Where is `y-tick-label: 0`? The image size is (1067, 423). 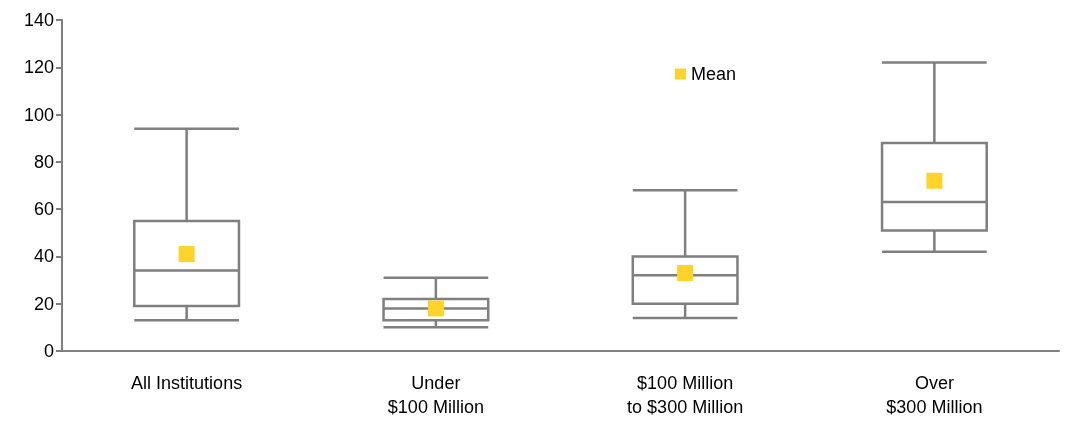
y-tick-label: 0 is located at coordinates (48, 351).